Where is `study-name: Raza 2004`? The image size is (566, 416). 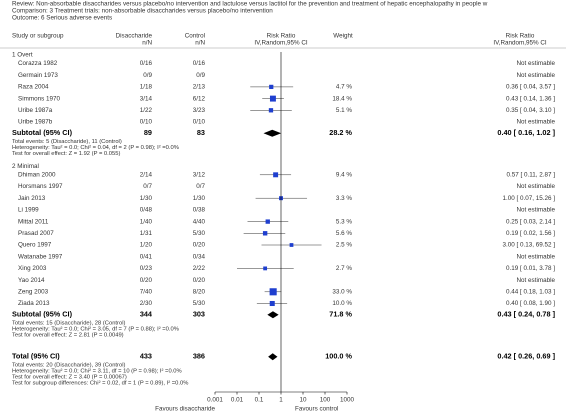 study-name: Raza 2004 is located at coordinates (33, 87).